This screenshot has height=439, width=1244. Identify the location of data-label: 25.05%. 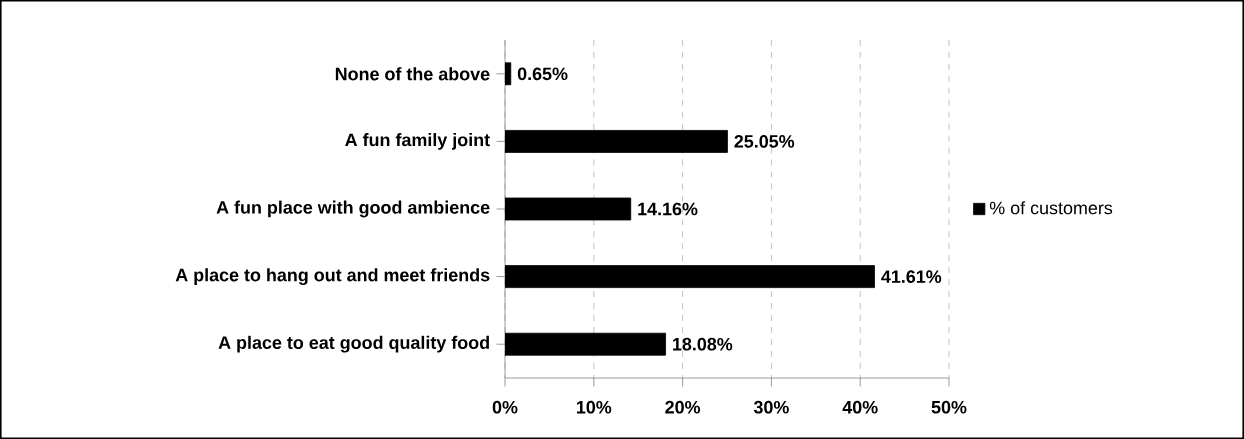
(764, 141).